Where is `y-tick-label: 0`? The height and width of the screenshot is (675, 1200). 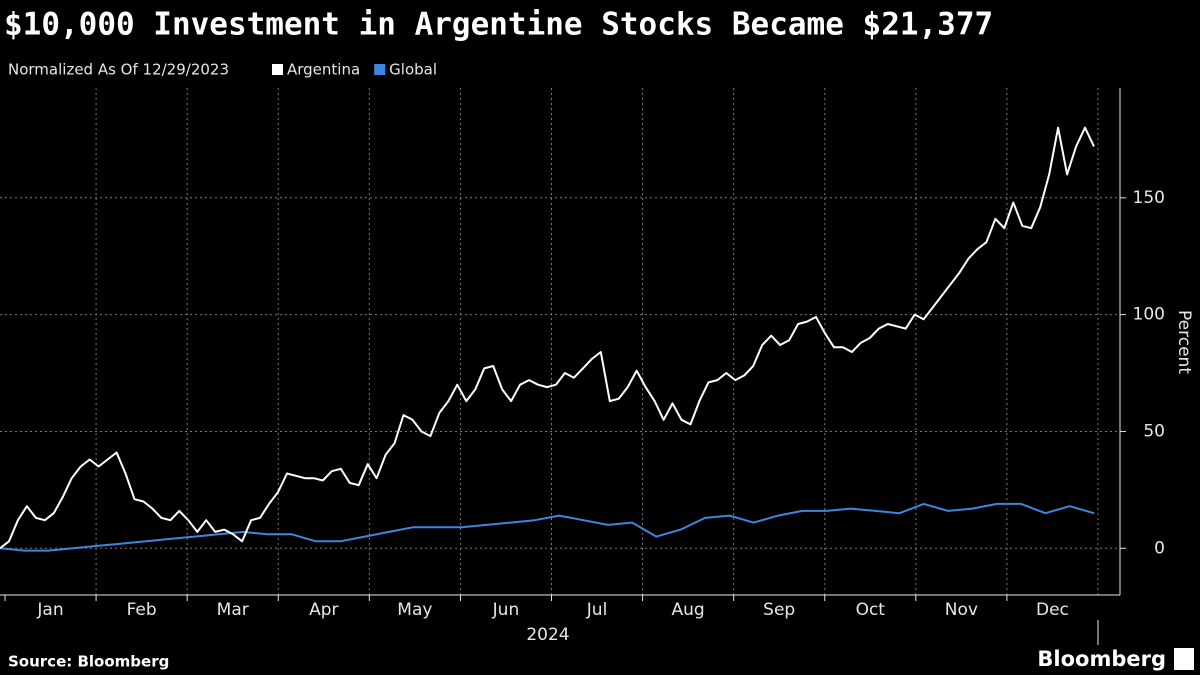
y-tick-label: 0 is located at coordinates (1159, 548).